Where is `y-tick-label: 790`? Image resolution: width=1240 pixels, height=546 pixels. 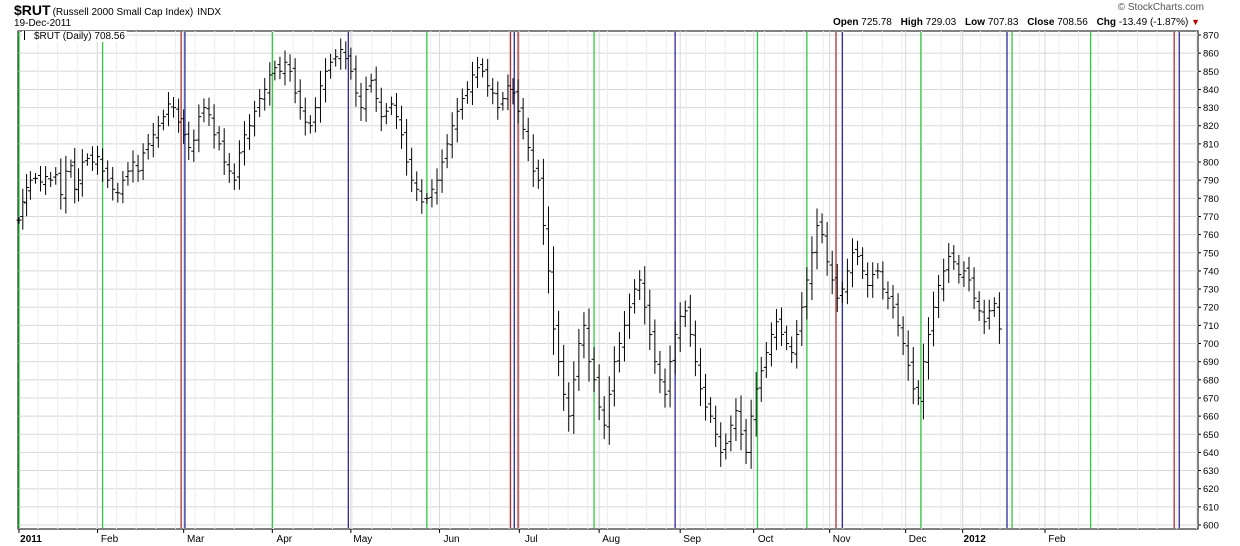 y-tick-label: 790 is located at coordinates (1211, 181).